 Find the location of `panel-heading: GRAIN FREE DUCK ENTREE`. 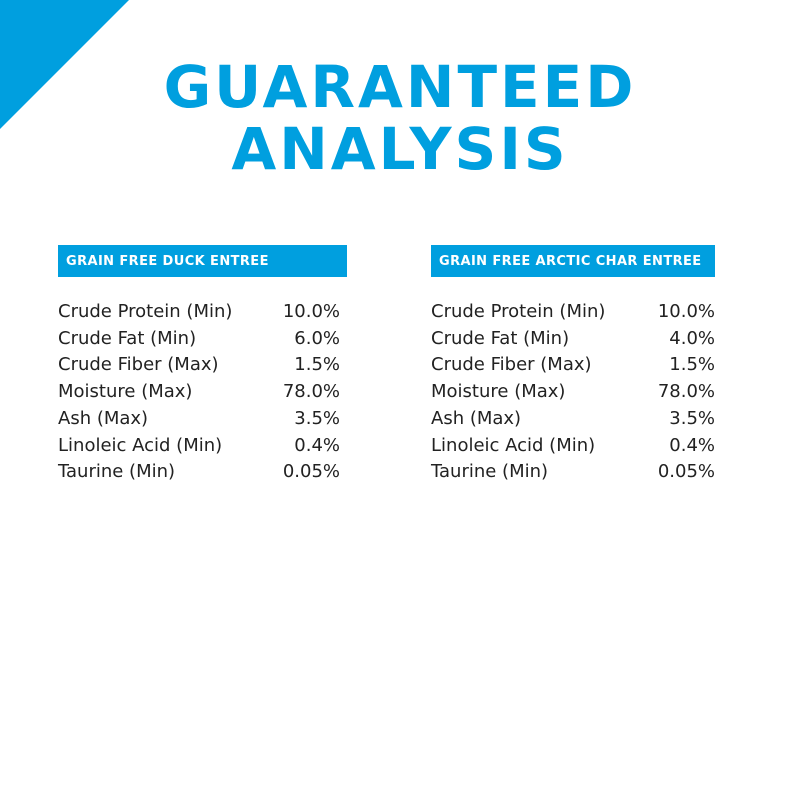

panel-heading: GRAIN FREE DUCK ENTREE is located at coordinates (202, 261).